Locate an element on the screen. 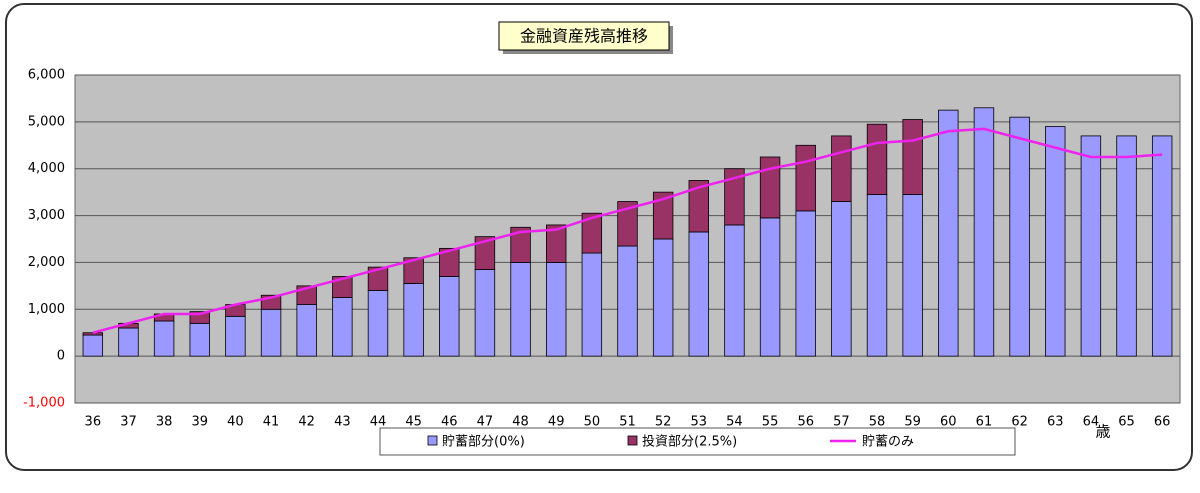 The image size is (1200, 493). x-tick-label: 42 is located at coordinates (306, 422).